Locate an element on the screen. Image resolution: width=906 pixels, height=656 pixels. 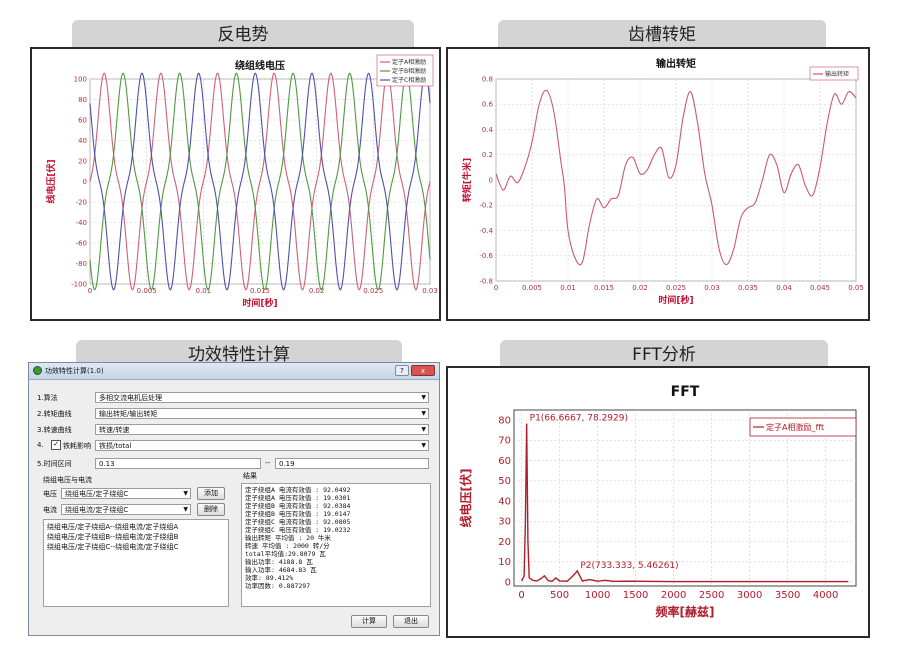
y-tick-label: 80 is located at coordinates (504, 420).